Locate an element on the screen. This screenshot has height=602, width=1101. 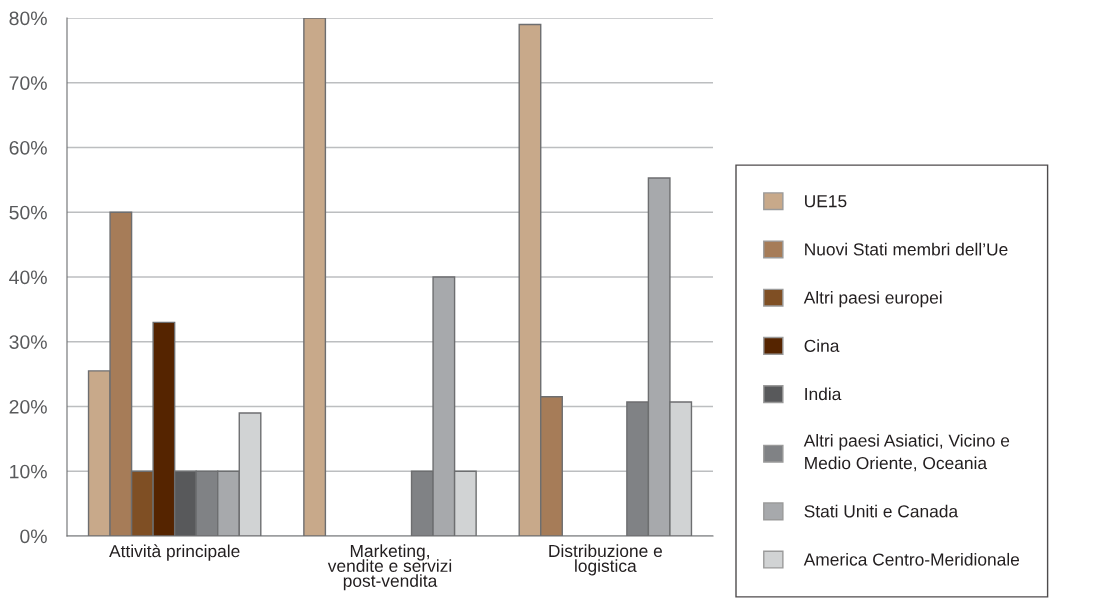
legend-label: Altri paesi europei is located at coordinates (872, 299).